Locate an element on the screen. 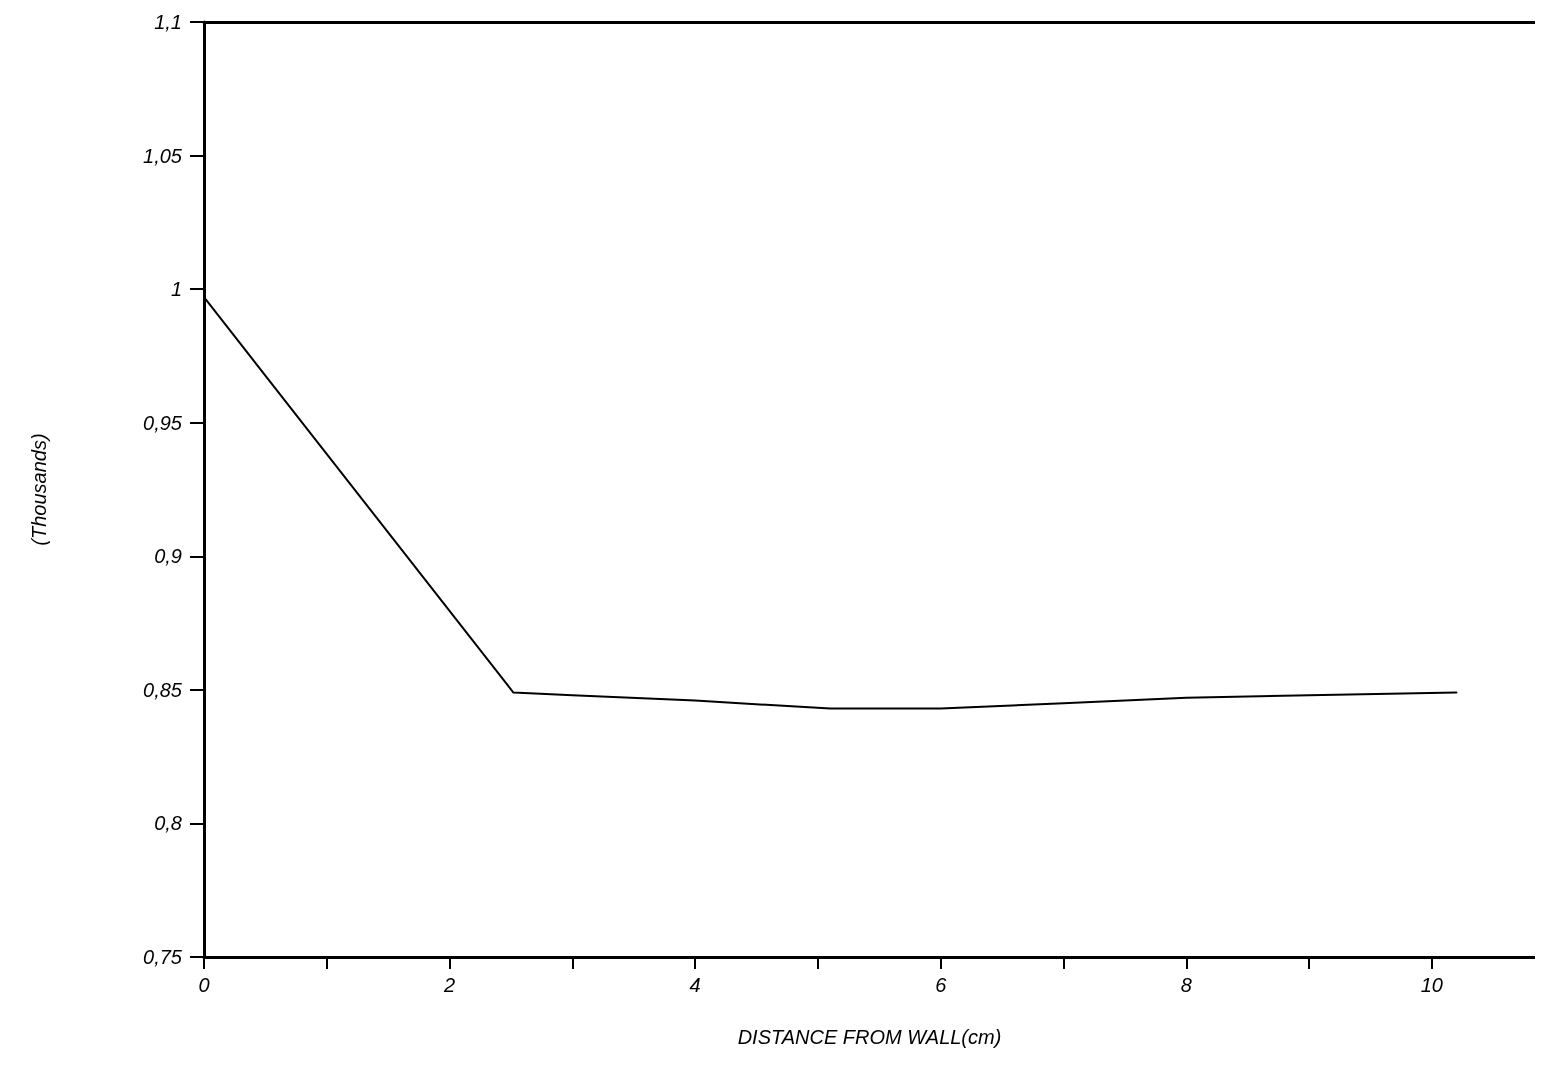 The image size is (1543, 1079). y-tick-label: 0,95 is located at coordinates (163, 422).